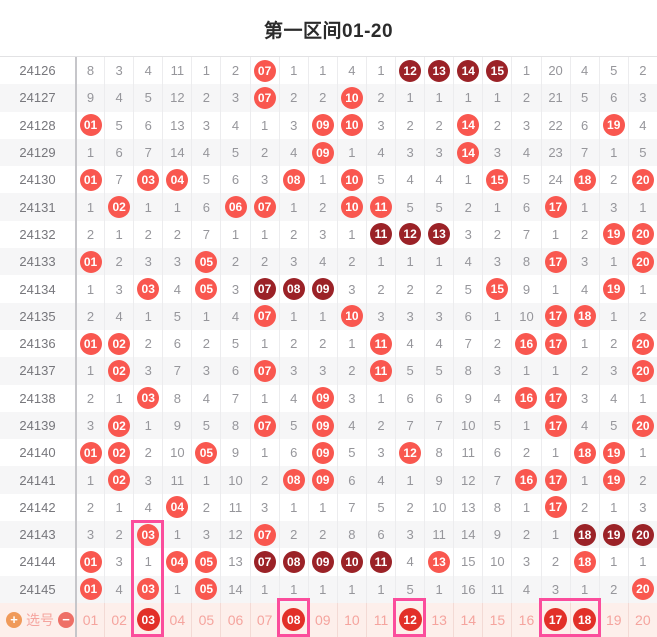 The image size is (657, 637). I want to click on selectable-number: 15, so click(496, 619).